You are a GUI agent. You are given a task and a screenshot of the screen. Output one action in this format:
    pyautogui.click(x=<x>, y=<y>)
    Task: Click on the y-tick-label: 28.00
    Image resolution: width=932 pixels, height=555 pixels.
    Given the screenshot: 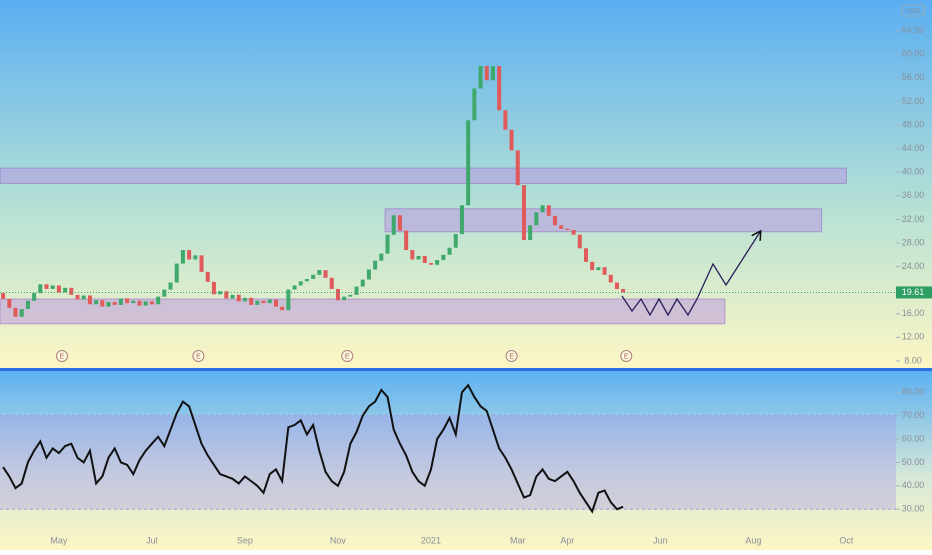 What is the action you would take?
    pyautogui.click(x=913, y=242)
    